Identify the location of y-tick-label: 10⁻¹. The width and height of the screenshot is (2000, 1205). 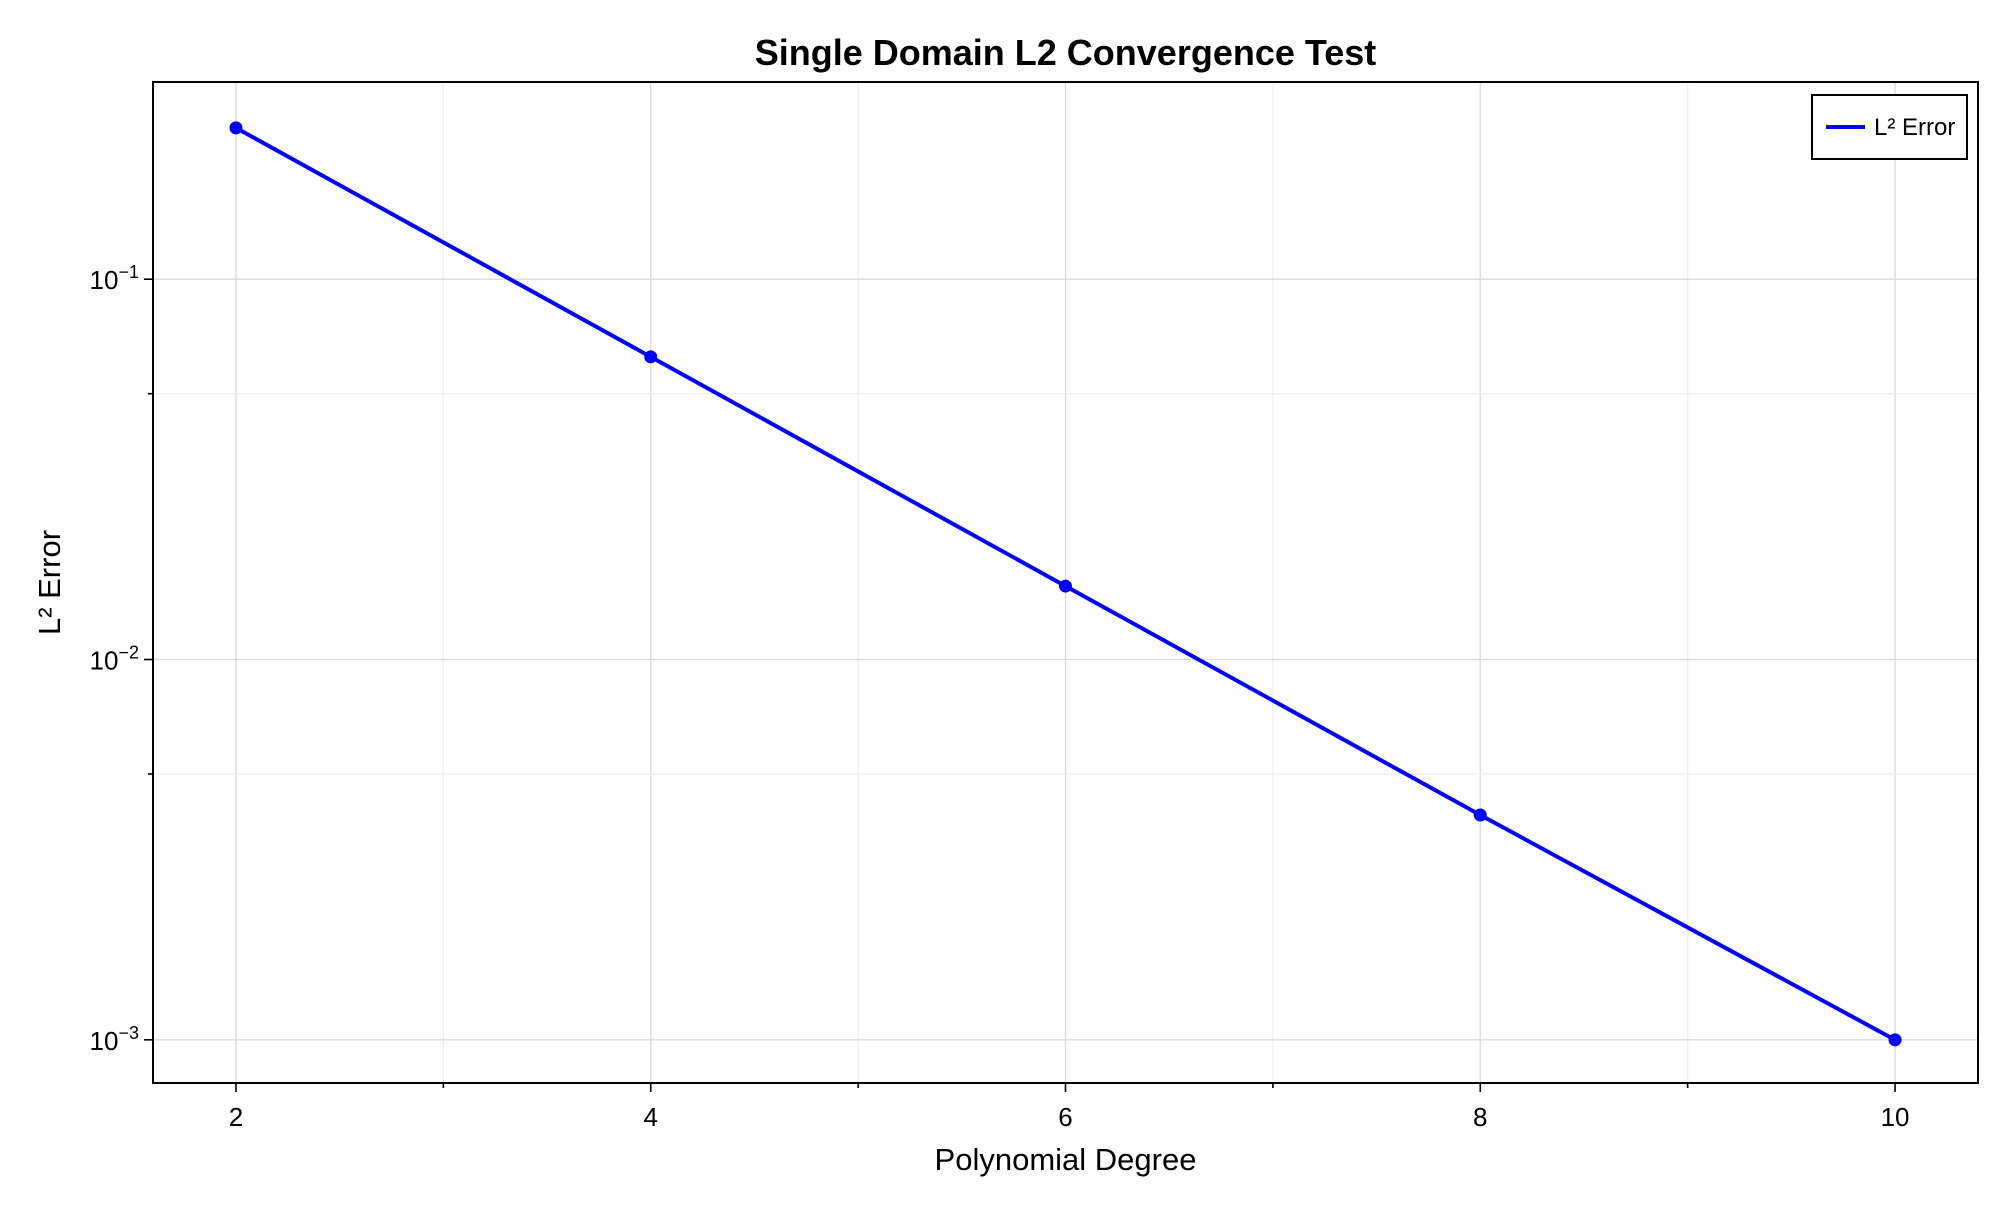
(114, 278).